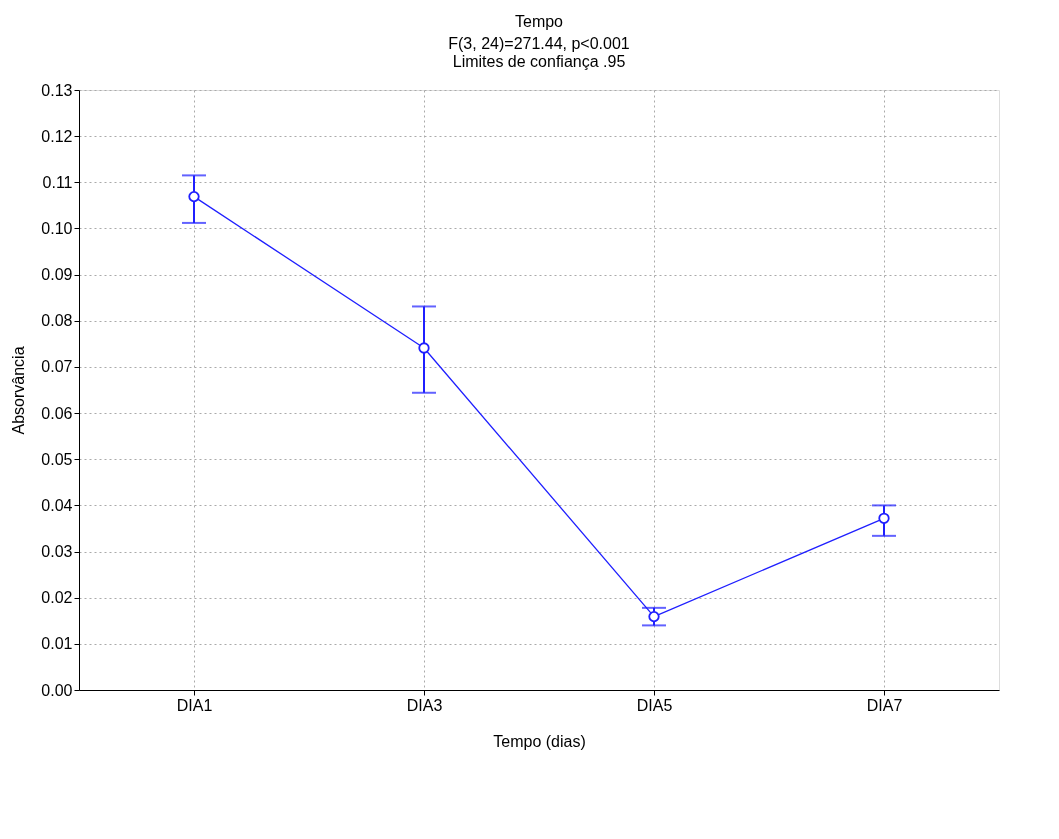 The image size is (1059, 839). What do you see at coordinates (57, 690) in the screenshot?
I see `y-tick-label: 0.00` at bounding box center [57, 690].